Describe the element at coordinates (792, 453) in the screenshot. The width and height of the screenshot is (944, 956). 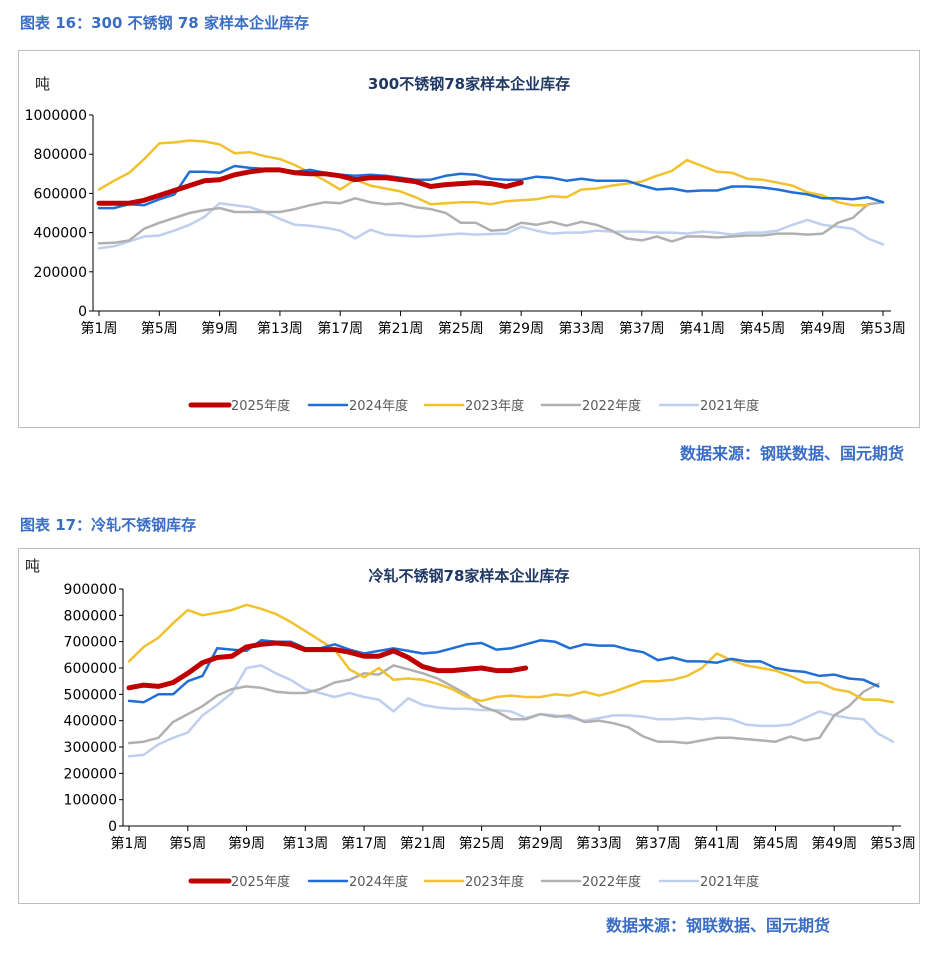
I see `figure-16-source: 数据来源：钢联数据、国元期货` at that location.